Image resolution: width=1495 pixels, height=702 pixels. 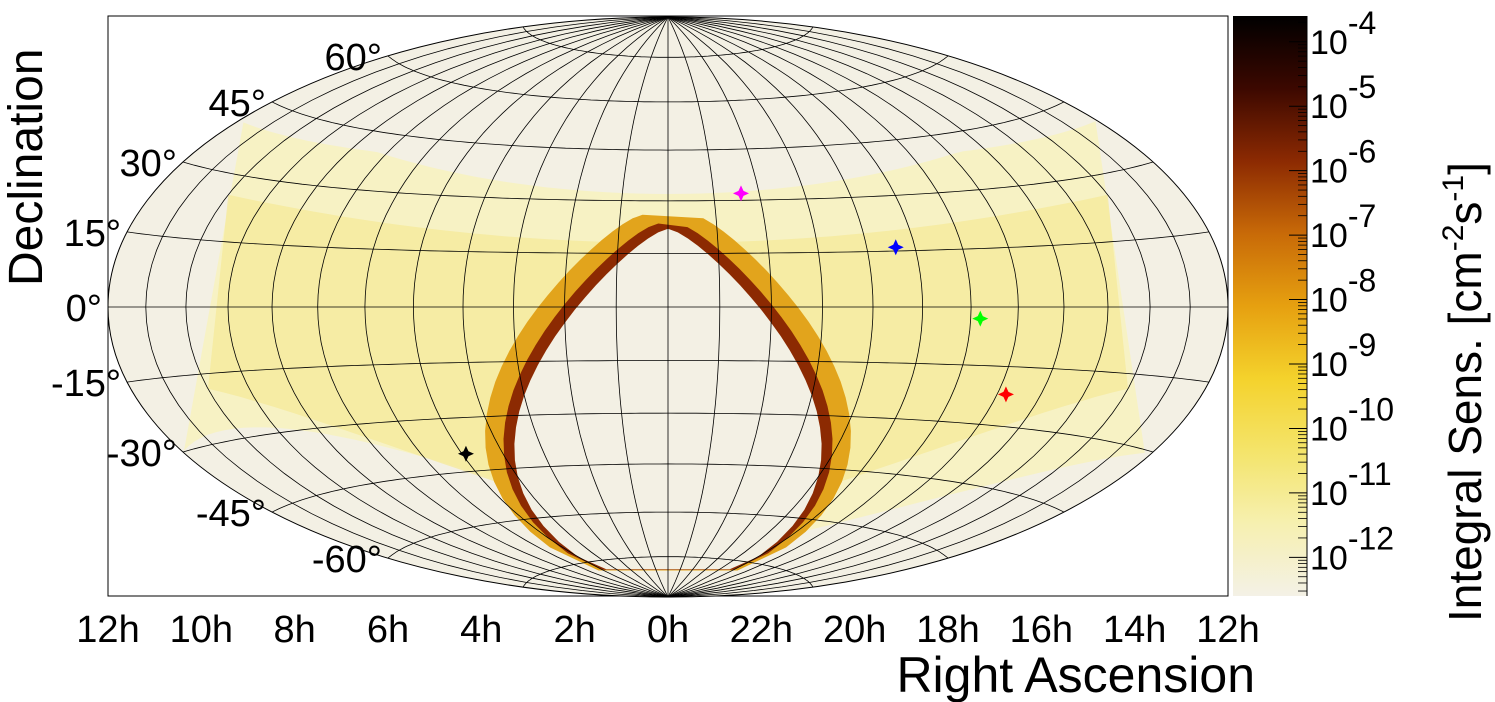 What do you see at coordinates (388, 630) in the screenshot?
I see `ra-tick-label: 6h` at bounding box center [388, 630].